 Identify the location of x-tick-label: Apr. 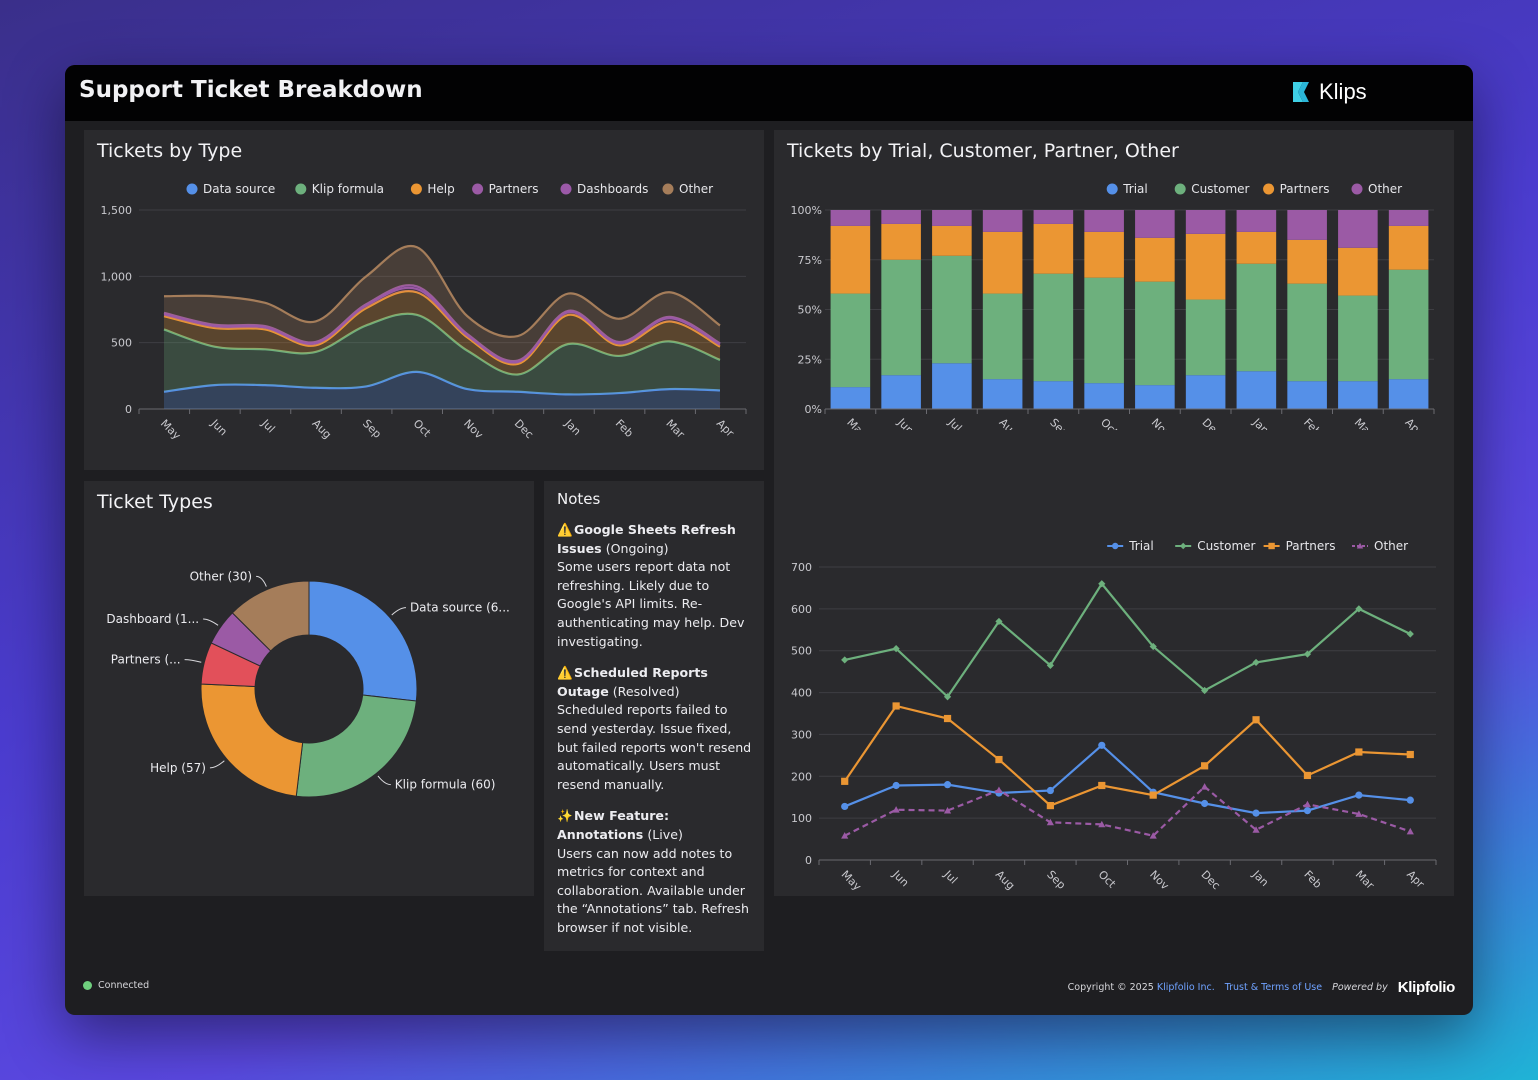
(1414, 423).